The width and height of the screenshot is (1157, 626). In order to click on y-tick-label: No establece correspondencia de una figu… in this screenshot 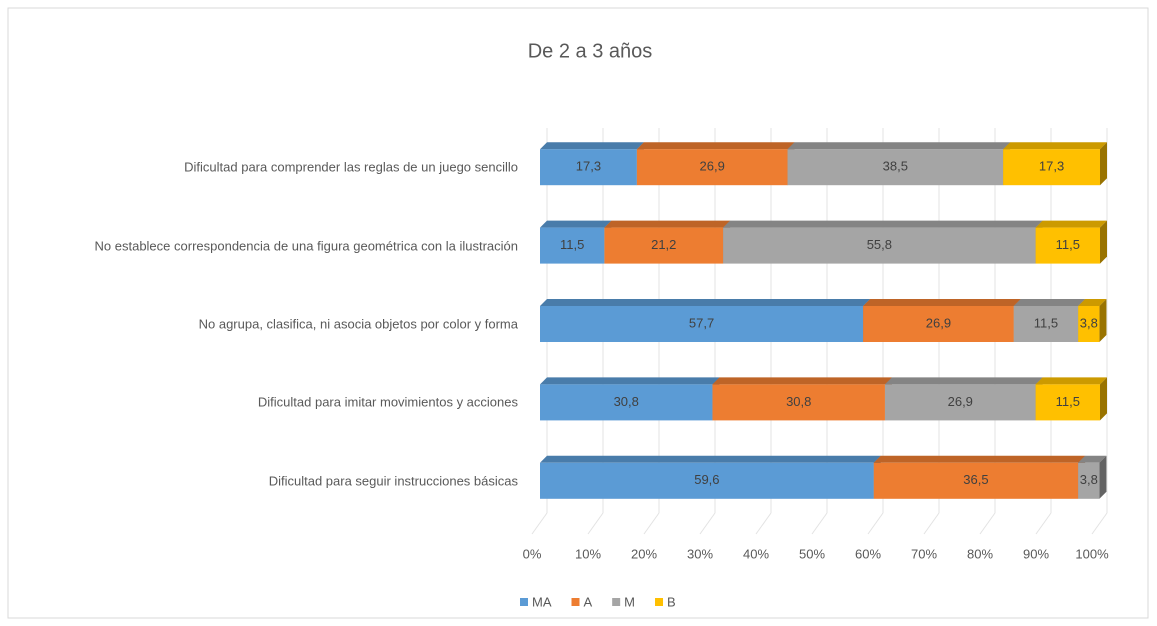, I will do `click(306, 246)`.